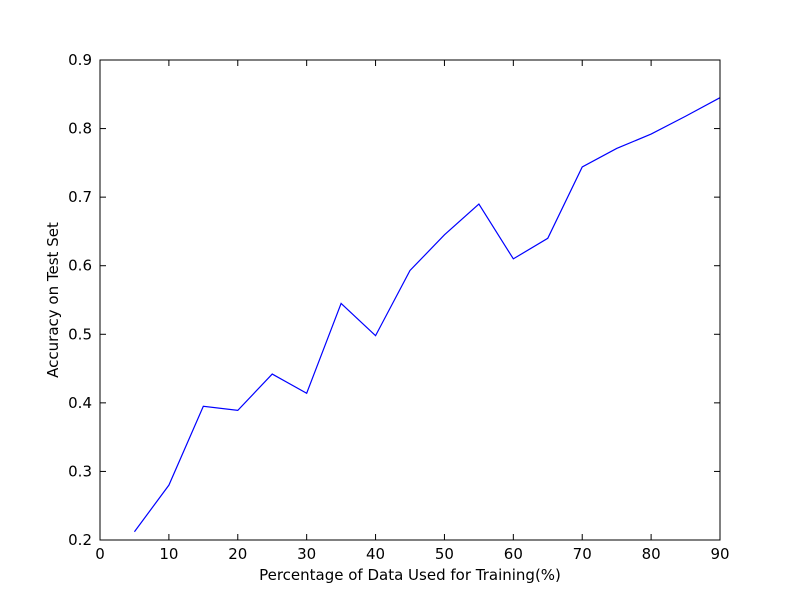 The height and width of the screenshot is (600, 800). Describe the element at coordinates (80, 403) in the screenshot. I see `y-tick-label: 0.4` at that location.